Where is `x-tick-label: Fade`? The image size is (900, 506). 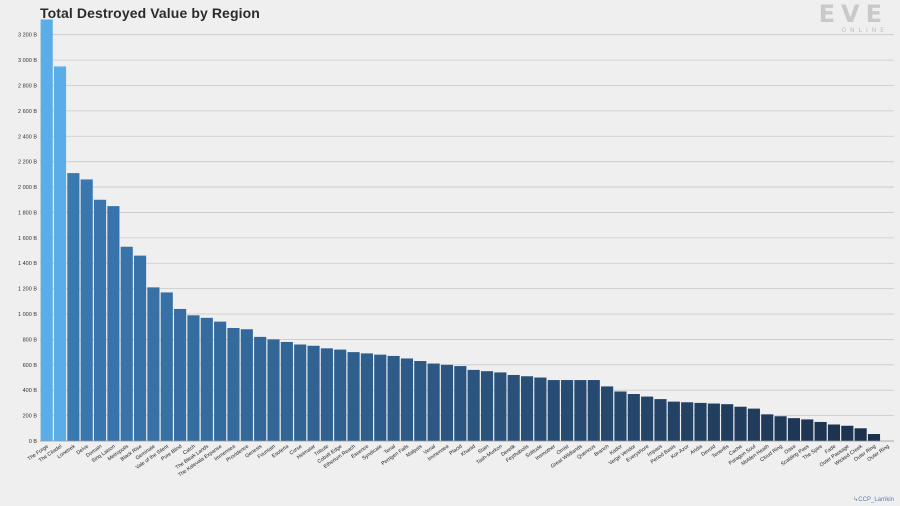 x-tick-label: Fade is located at coordinates (830, 450).